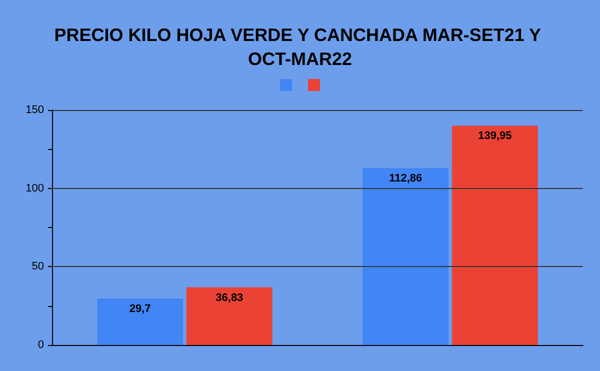 Image resolution: width=600 pixels, height=371 pixels. What do you see at coordinates (35, 188) in the screenshot?
I see `y-tick-label: 100` at bounding box center [35, 188].